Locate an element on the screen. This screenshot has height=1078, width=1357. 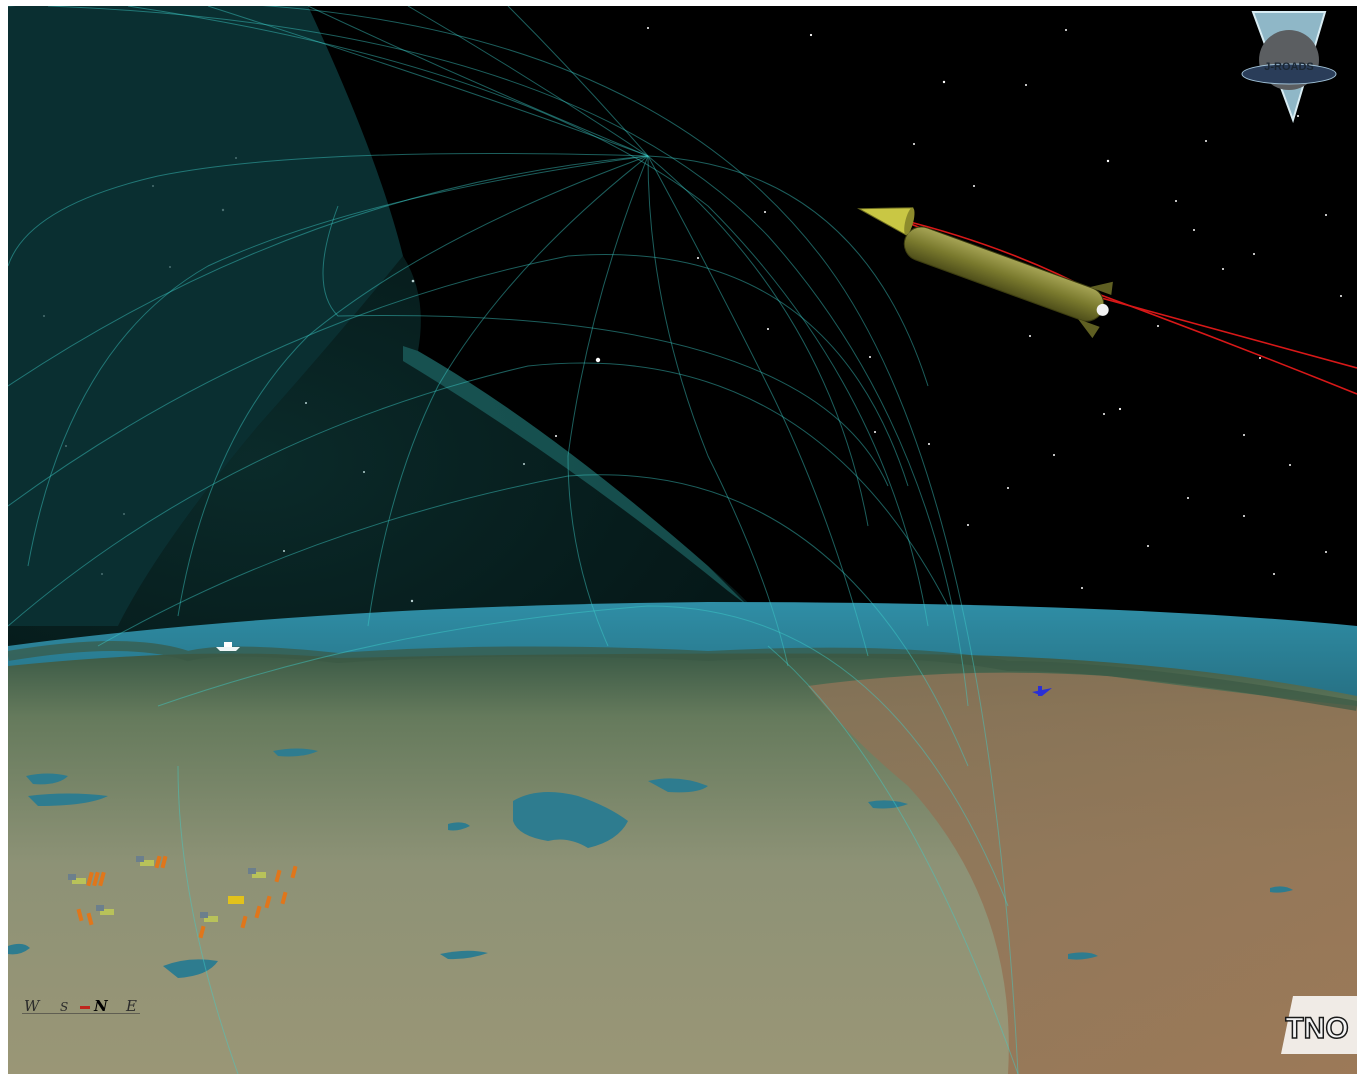
compass-west: W is located at coordinates (32, 1006).